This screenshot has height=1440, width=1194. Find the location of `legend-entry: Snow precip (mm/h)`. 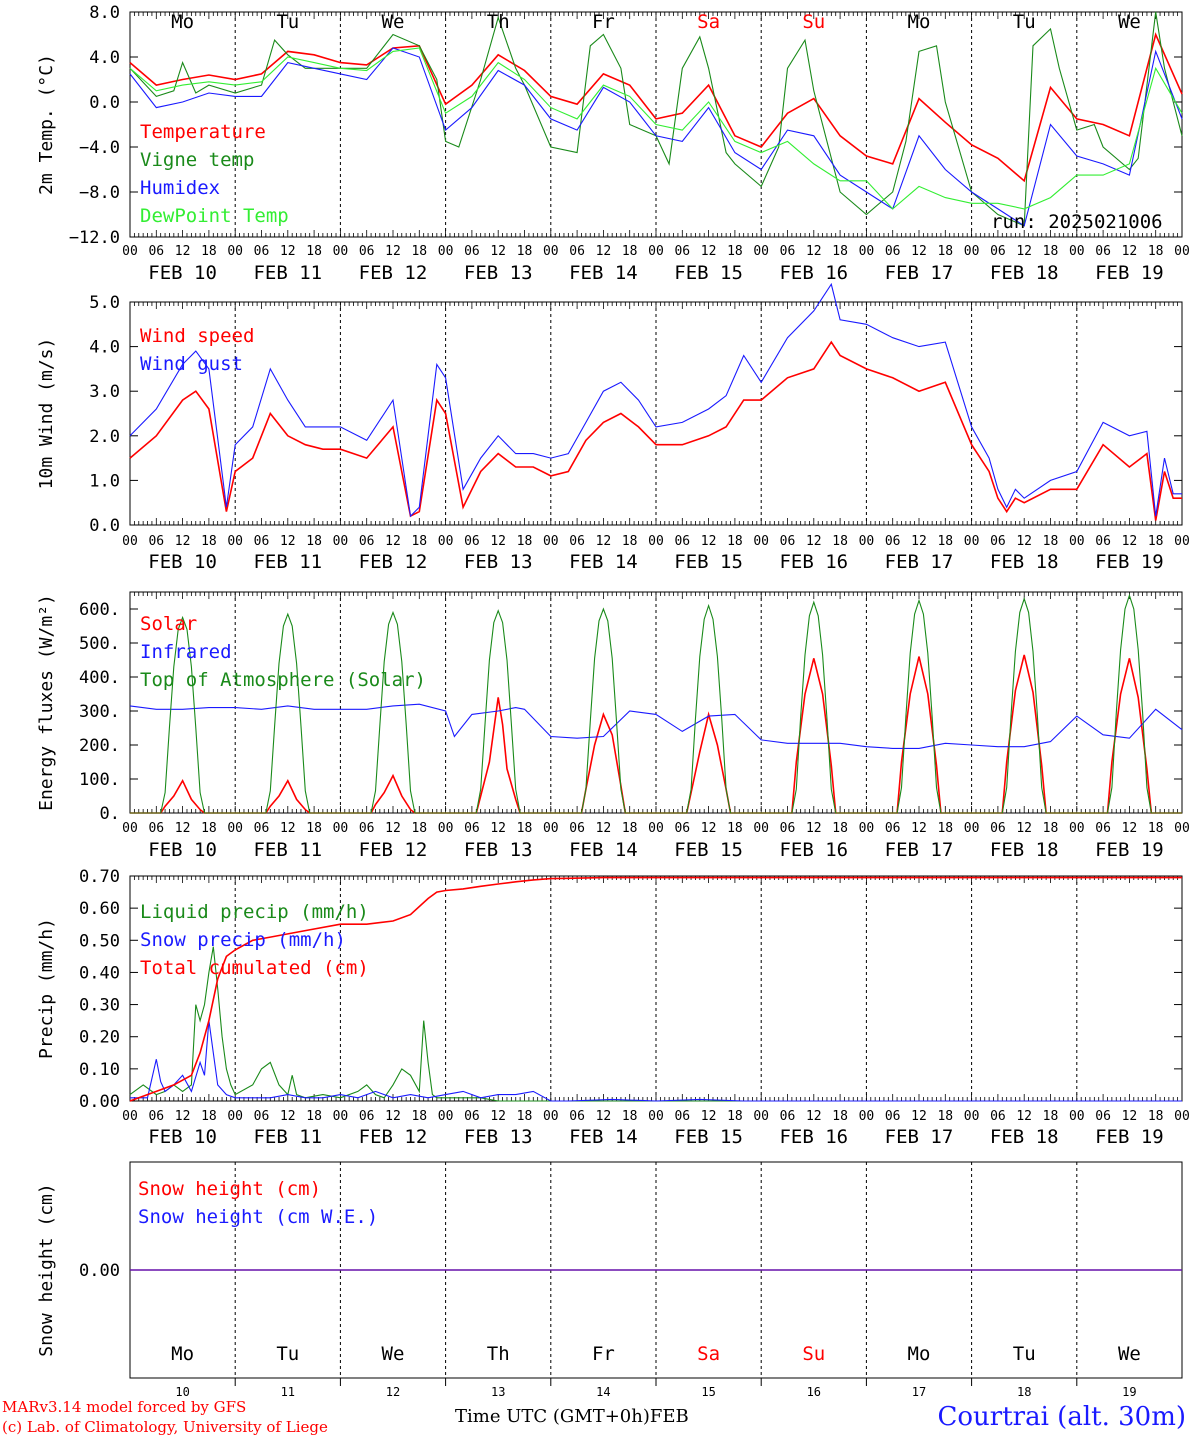

legend-entry: Snow precip (mm/h) is located at coordinates (243, 940).